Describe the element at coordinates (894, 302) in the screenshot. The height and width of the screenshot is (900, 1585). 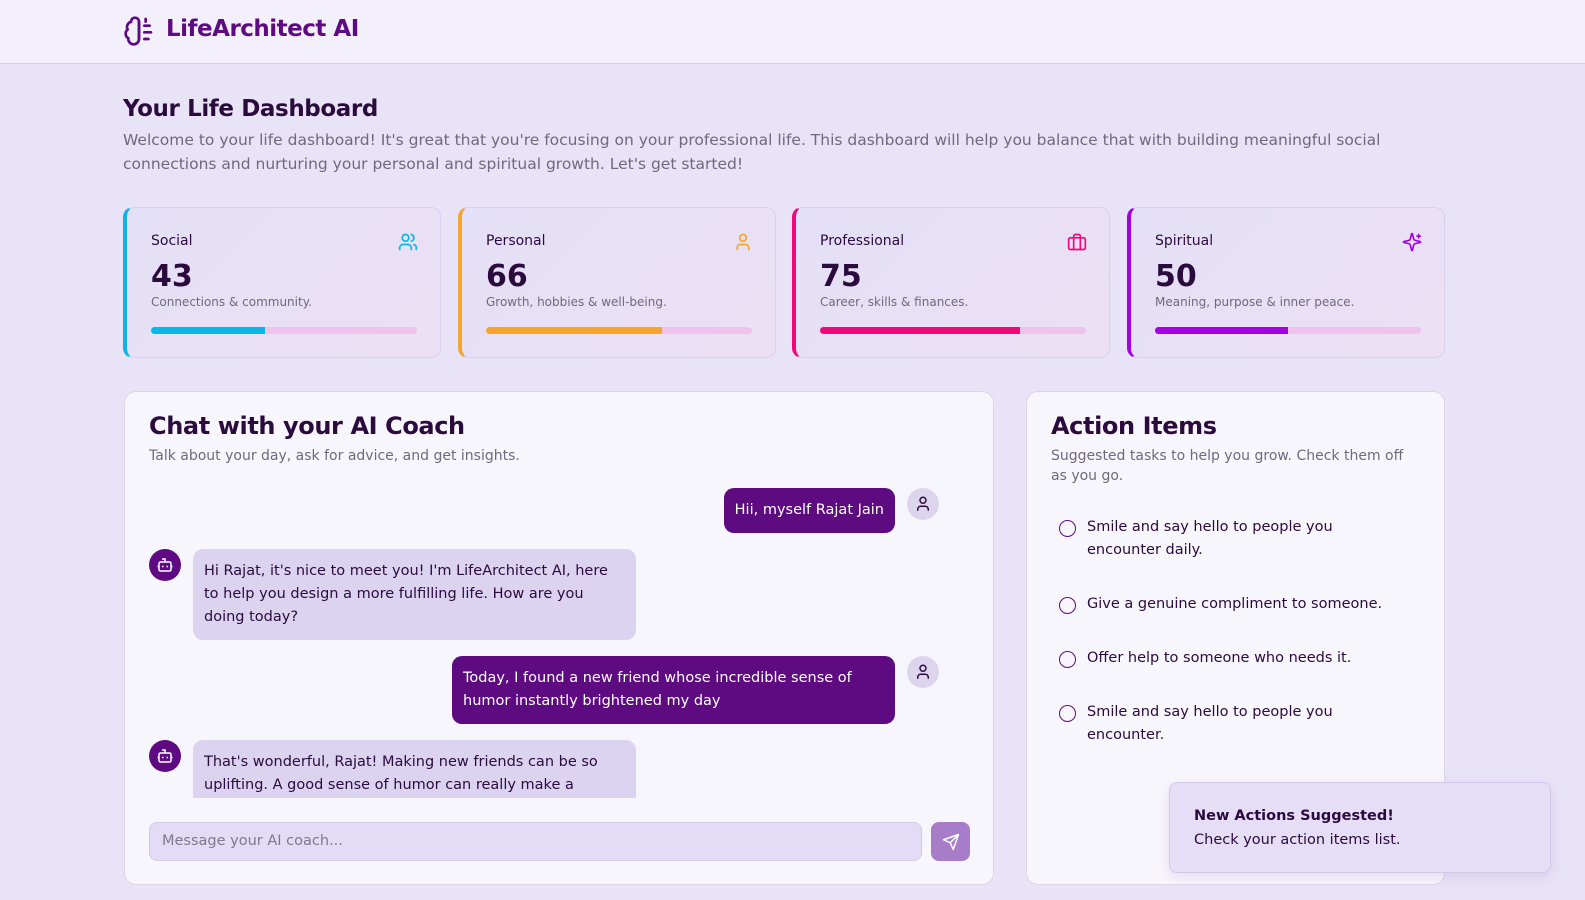
I see `card-caption: Career, skills & finances.` at that location.